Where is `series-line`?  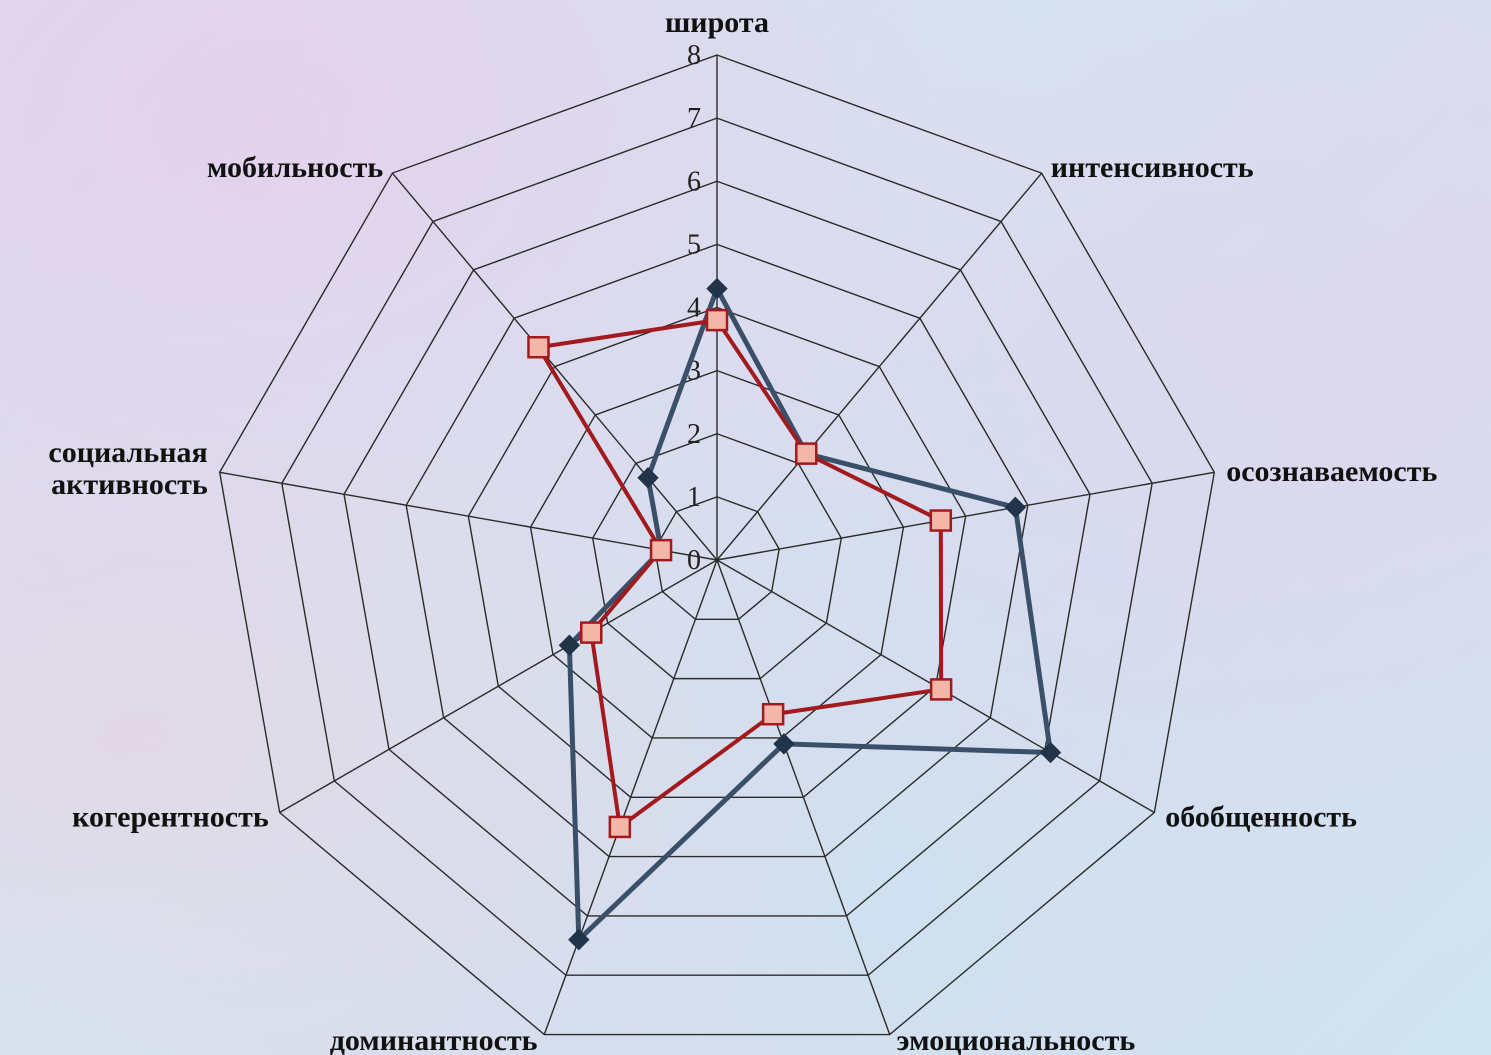 series-line is located at coordinates (740, 573).